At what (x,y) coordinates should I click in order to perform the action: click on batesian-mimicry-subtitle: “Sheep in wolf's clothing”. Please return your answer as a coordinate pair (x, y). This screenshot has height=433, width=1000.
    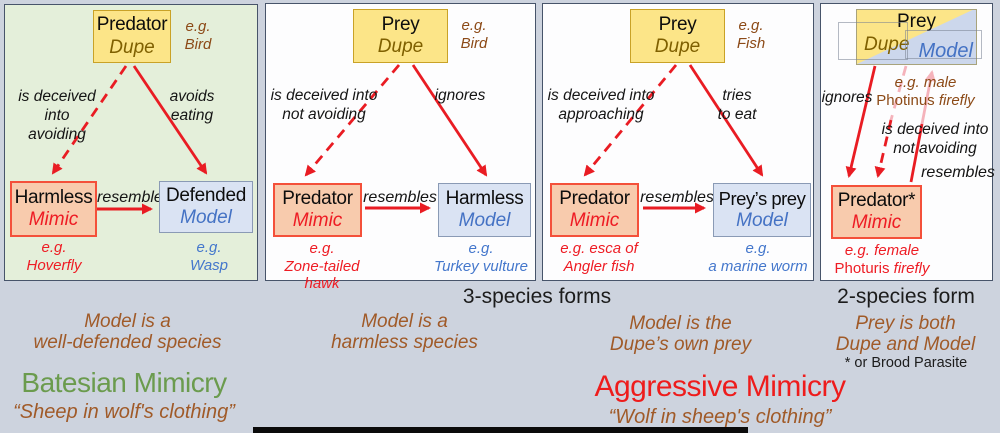
    Looking at the image, I should click on (124, 412).